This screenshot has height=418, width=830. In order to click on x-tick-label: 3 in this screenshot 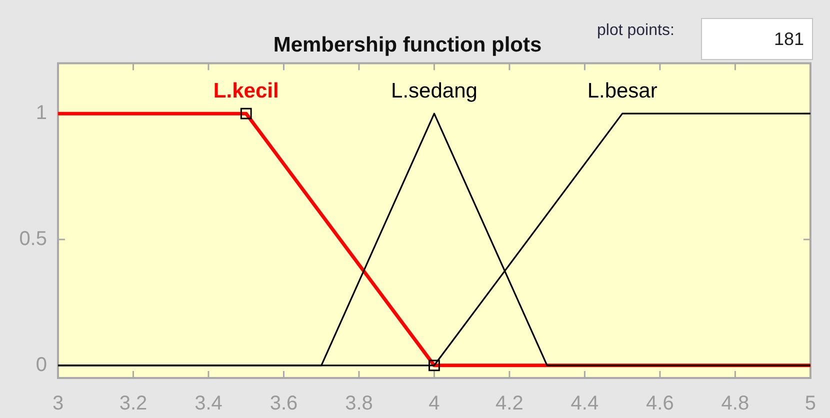, I will do `click(58, 403)`.